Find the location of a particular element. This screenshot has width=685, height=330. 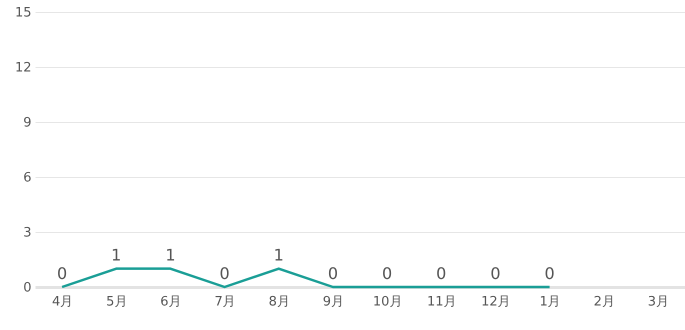

x-tick-label: 5月 is located at coordinates (117, 302).